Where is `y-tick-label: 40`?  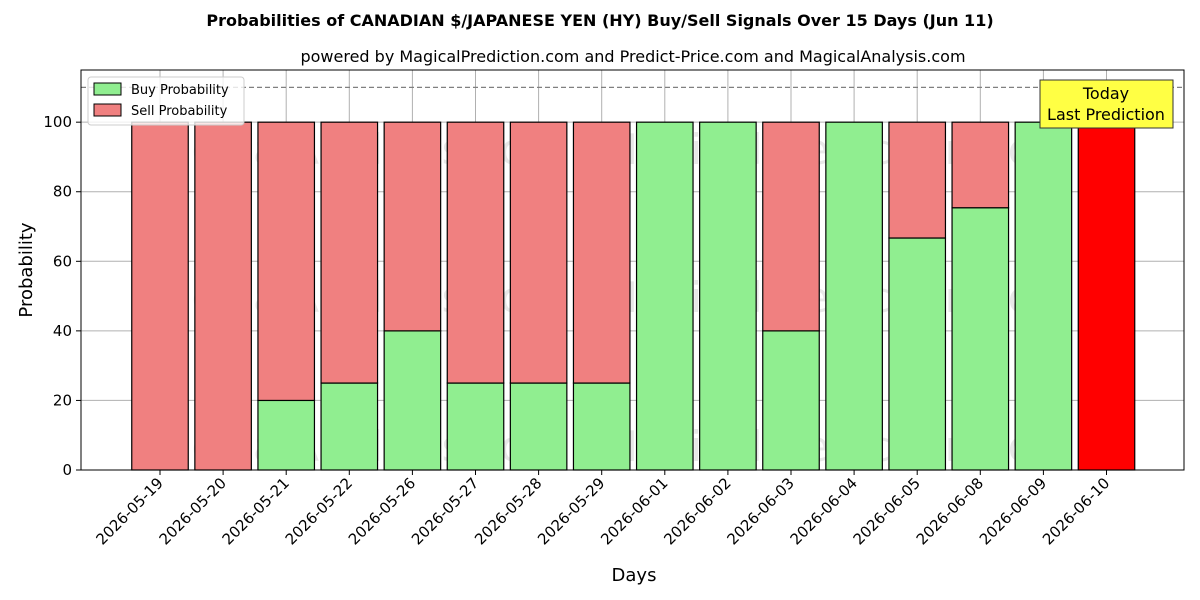
y-tick-label: 40 is located at coordinates (62, 331).